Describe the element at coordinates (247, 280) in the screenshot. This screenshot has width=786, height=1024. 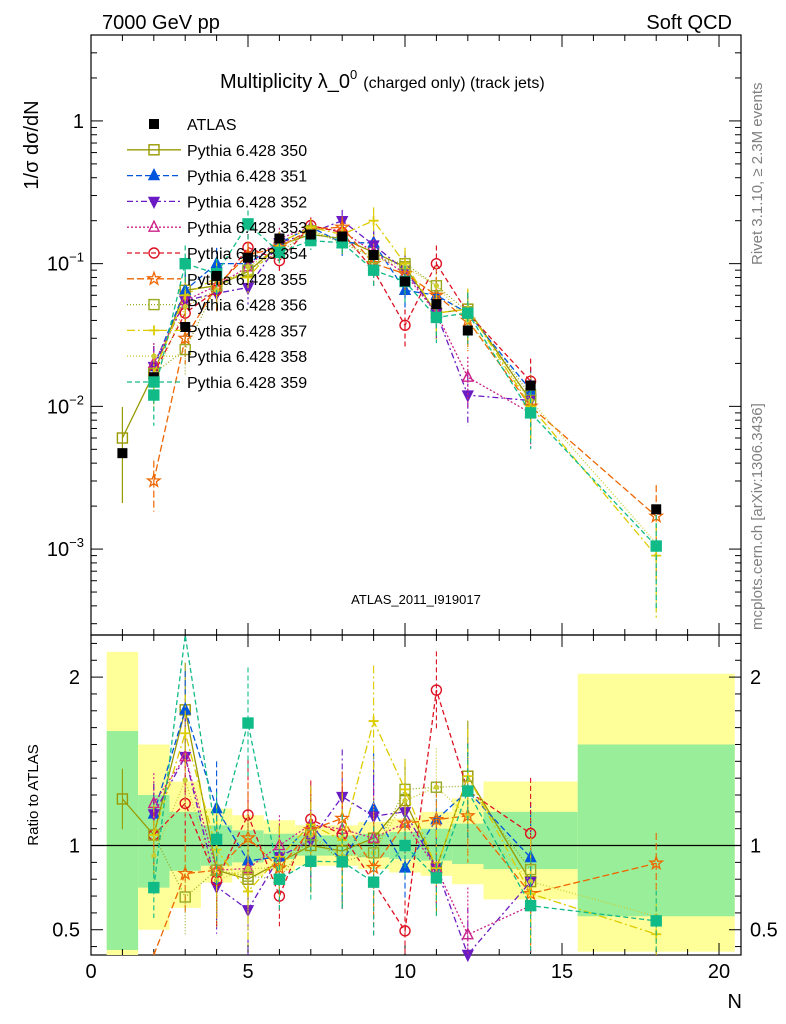
I see `legend-label: Pythia 6.428 355` at that location.